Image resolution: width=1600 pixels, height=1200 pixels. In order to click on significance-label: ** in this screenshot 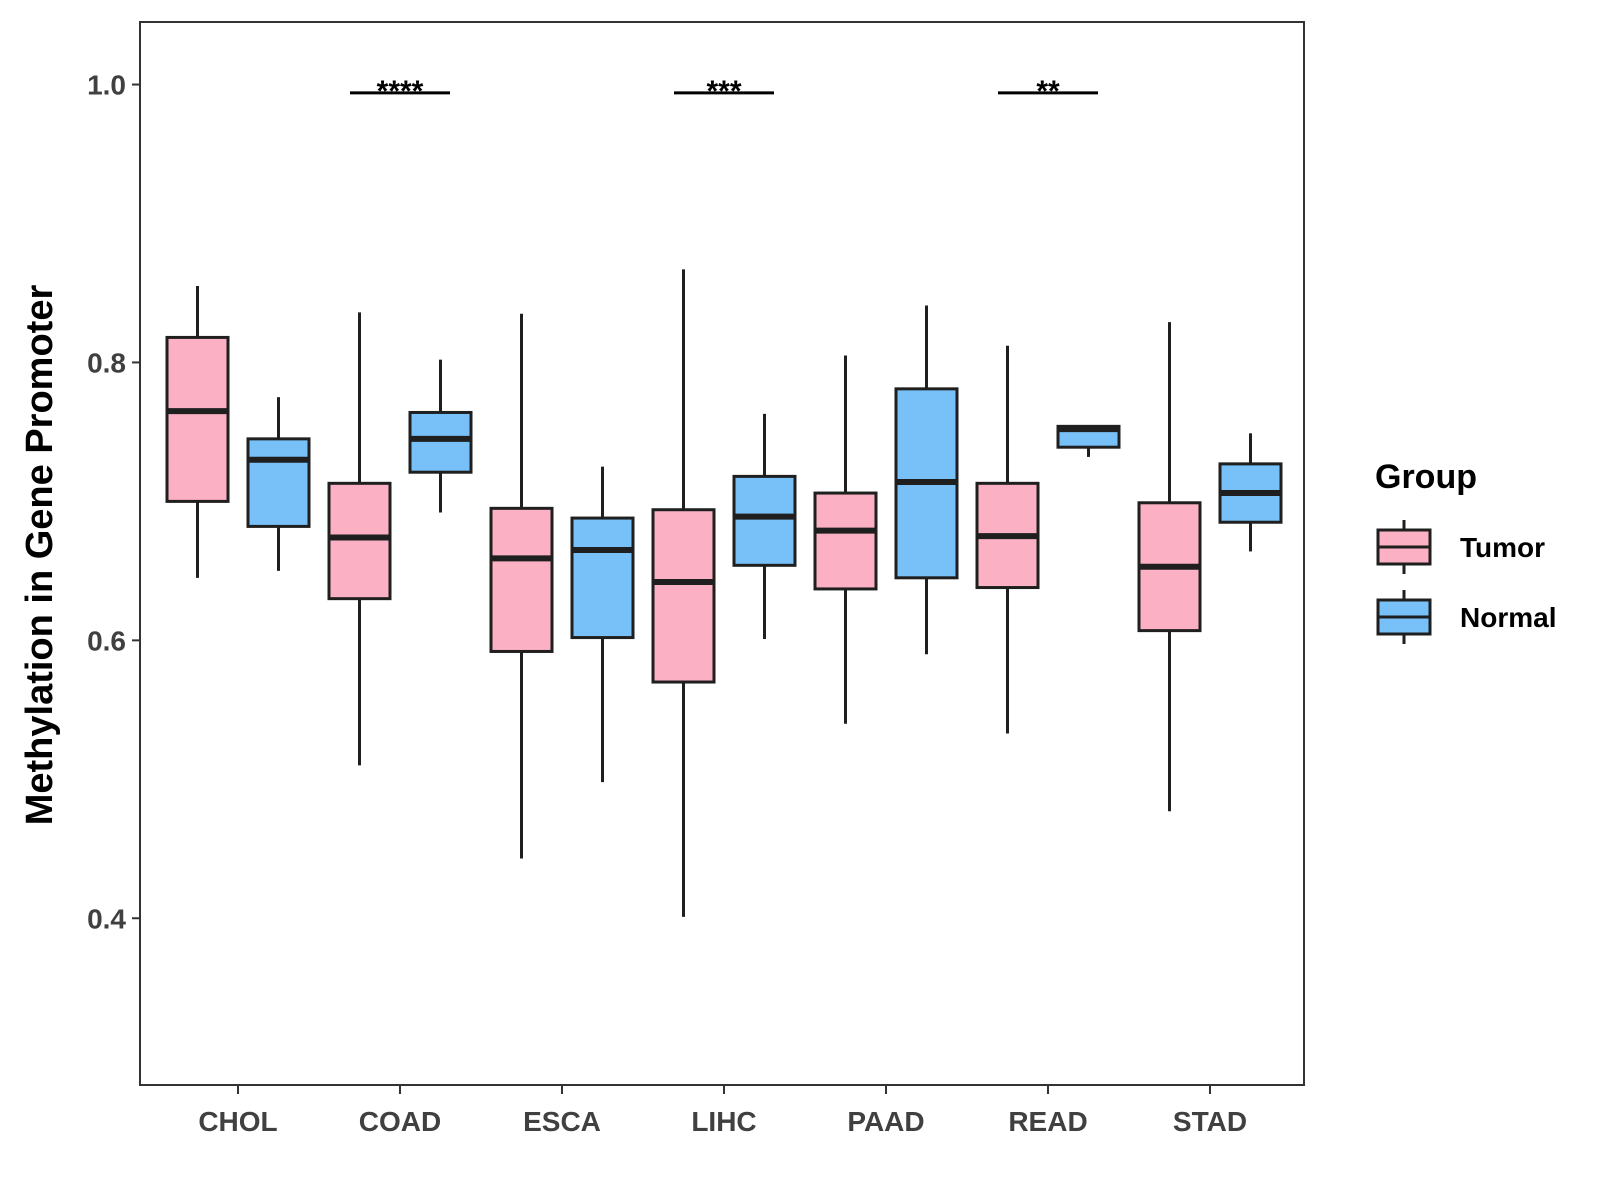, I will do `click(1048, 91)`.